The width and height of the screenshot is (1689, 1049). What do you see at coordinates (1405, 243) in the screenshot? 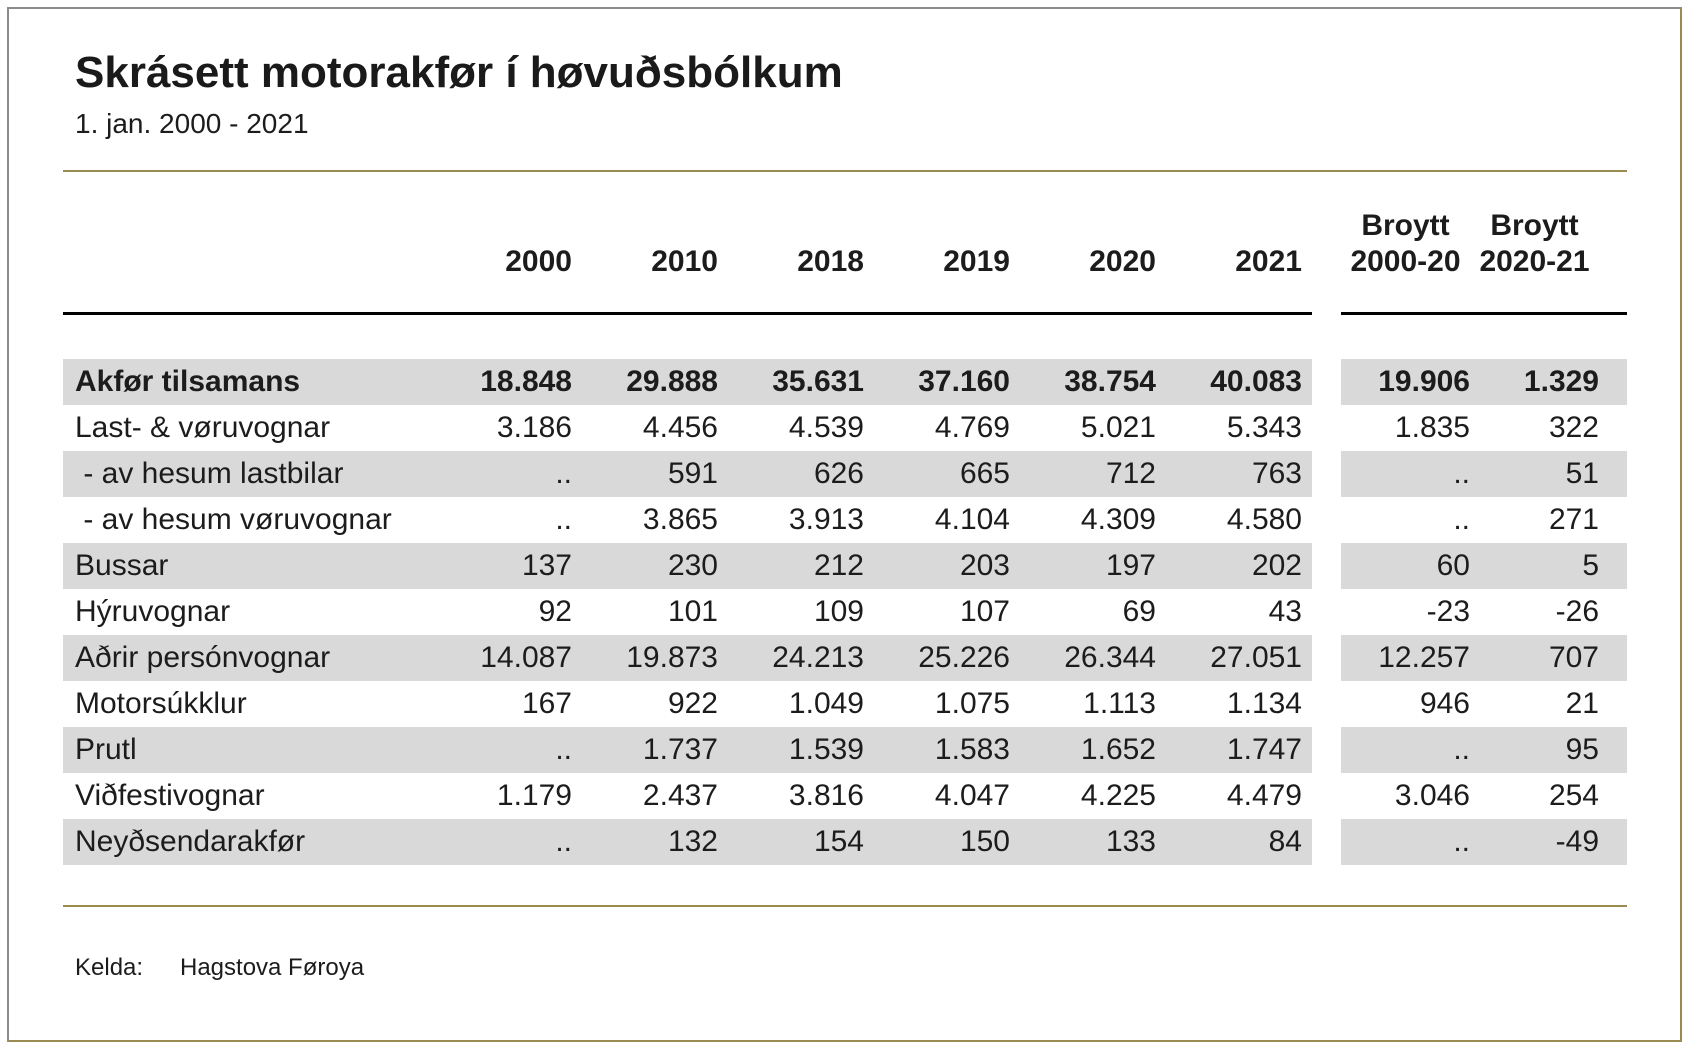
I see `change-column-header: Broytt 2000-20` at bounding box center [1405, 243].